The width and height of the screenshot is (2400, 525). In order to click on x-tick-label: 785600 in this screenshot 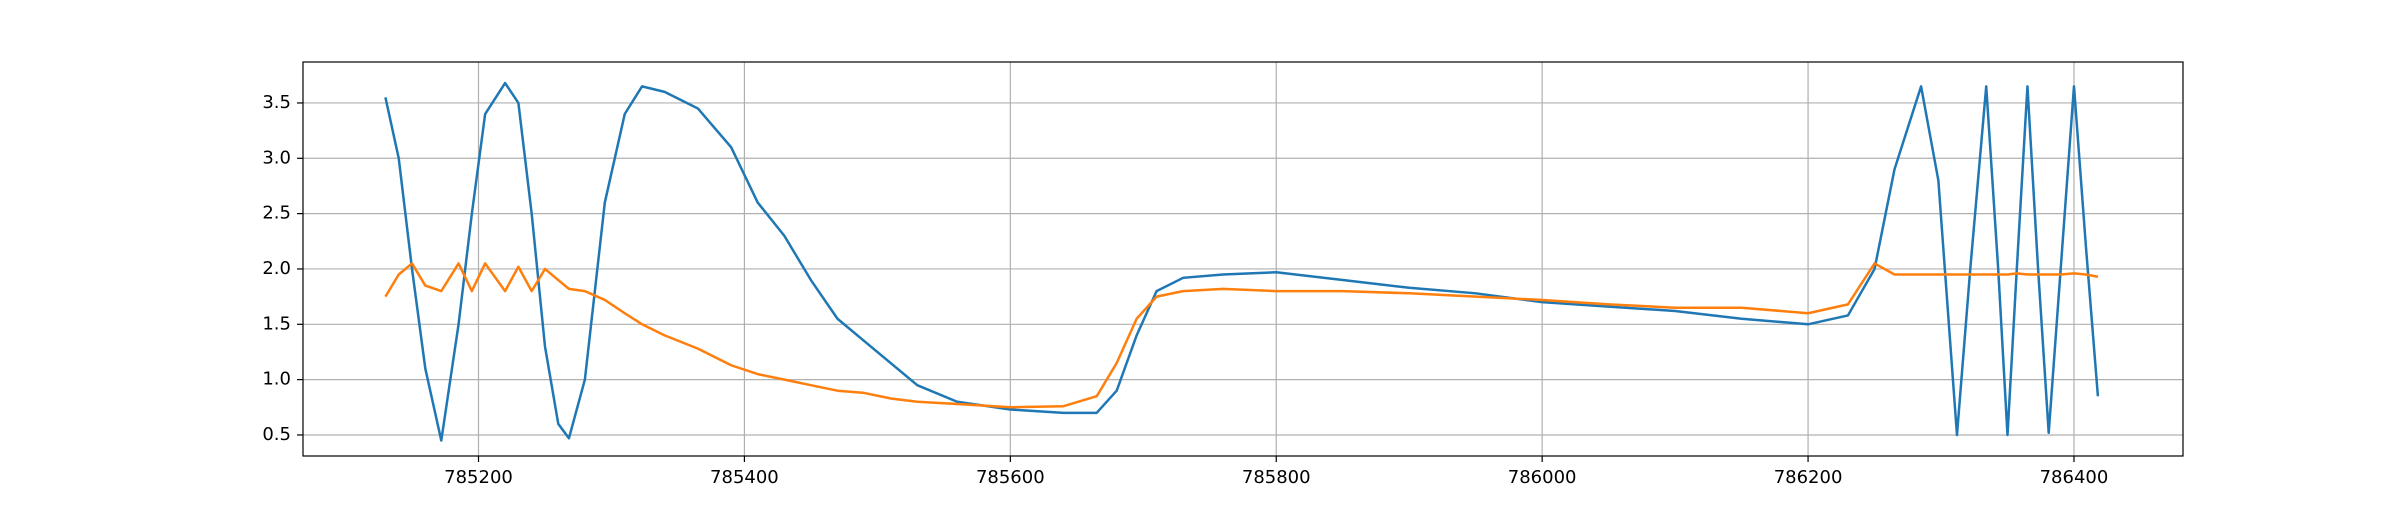, I will do `click(1010, 477)`.